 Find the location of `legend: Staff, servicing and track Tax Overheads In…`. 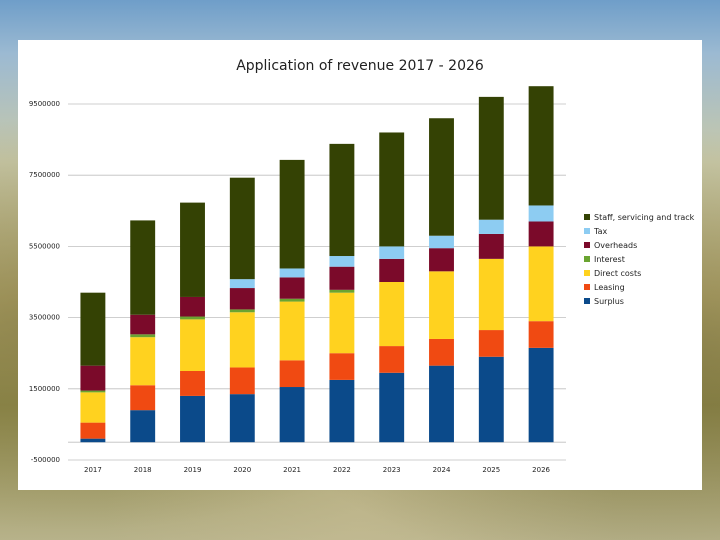

legend: Staff, servicing and track Tax Overheads In… is located at coordinates (639, 259).